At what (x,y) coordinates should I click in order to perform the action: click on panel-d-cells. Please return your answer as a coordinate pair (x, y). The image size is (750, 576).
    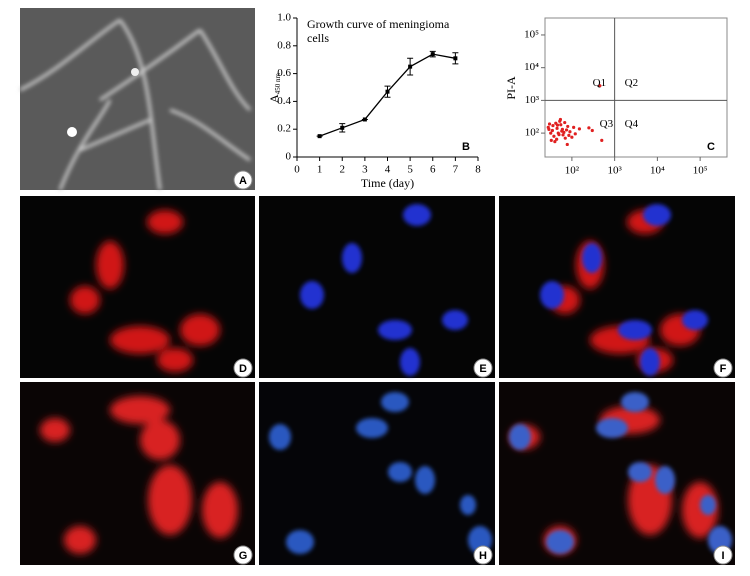
    Looking at the image, I should click on (145, 291).